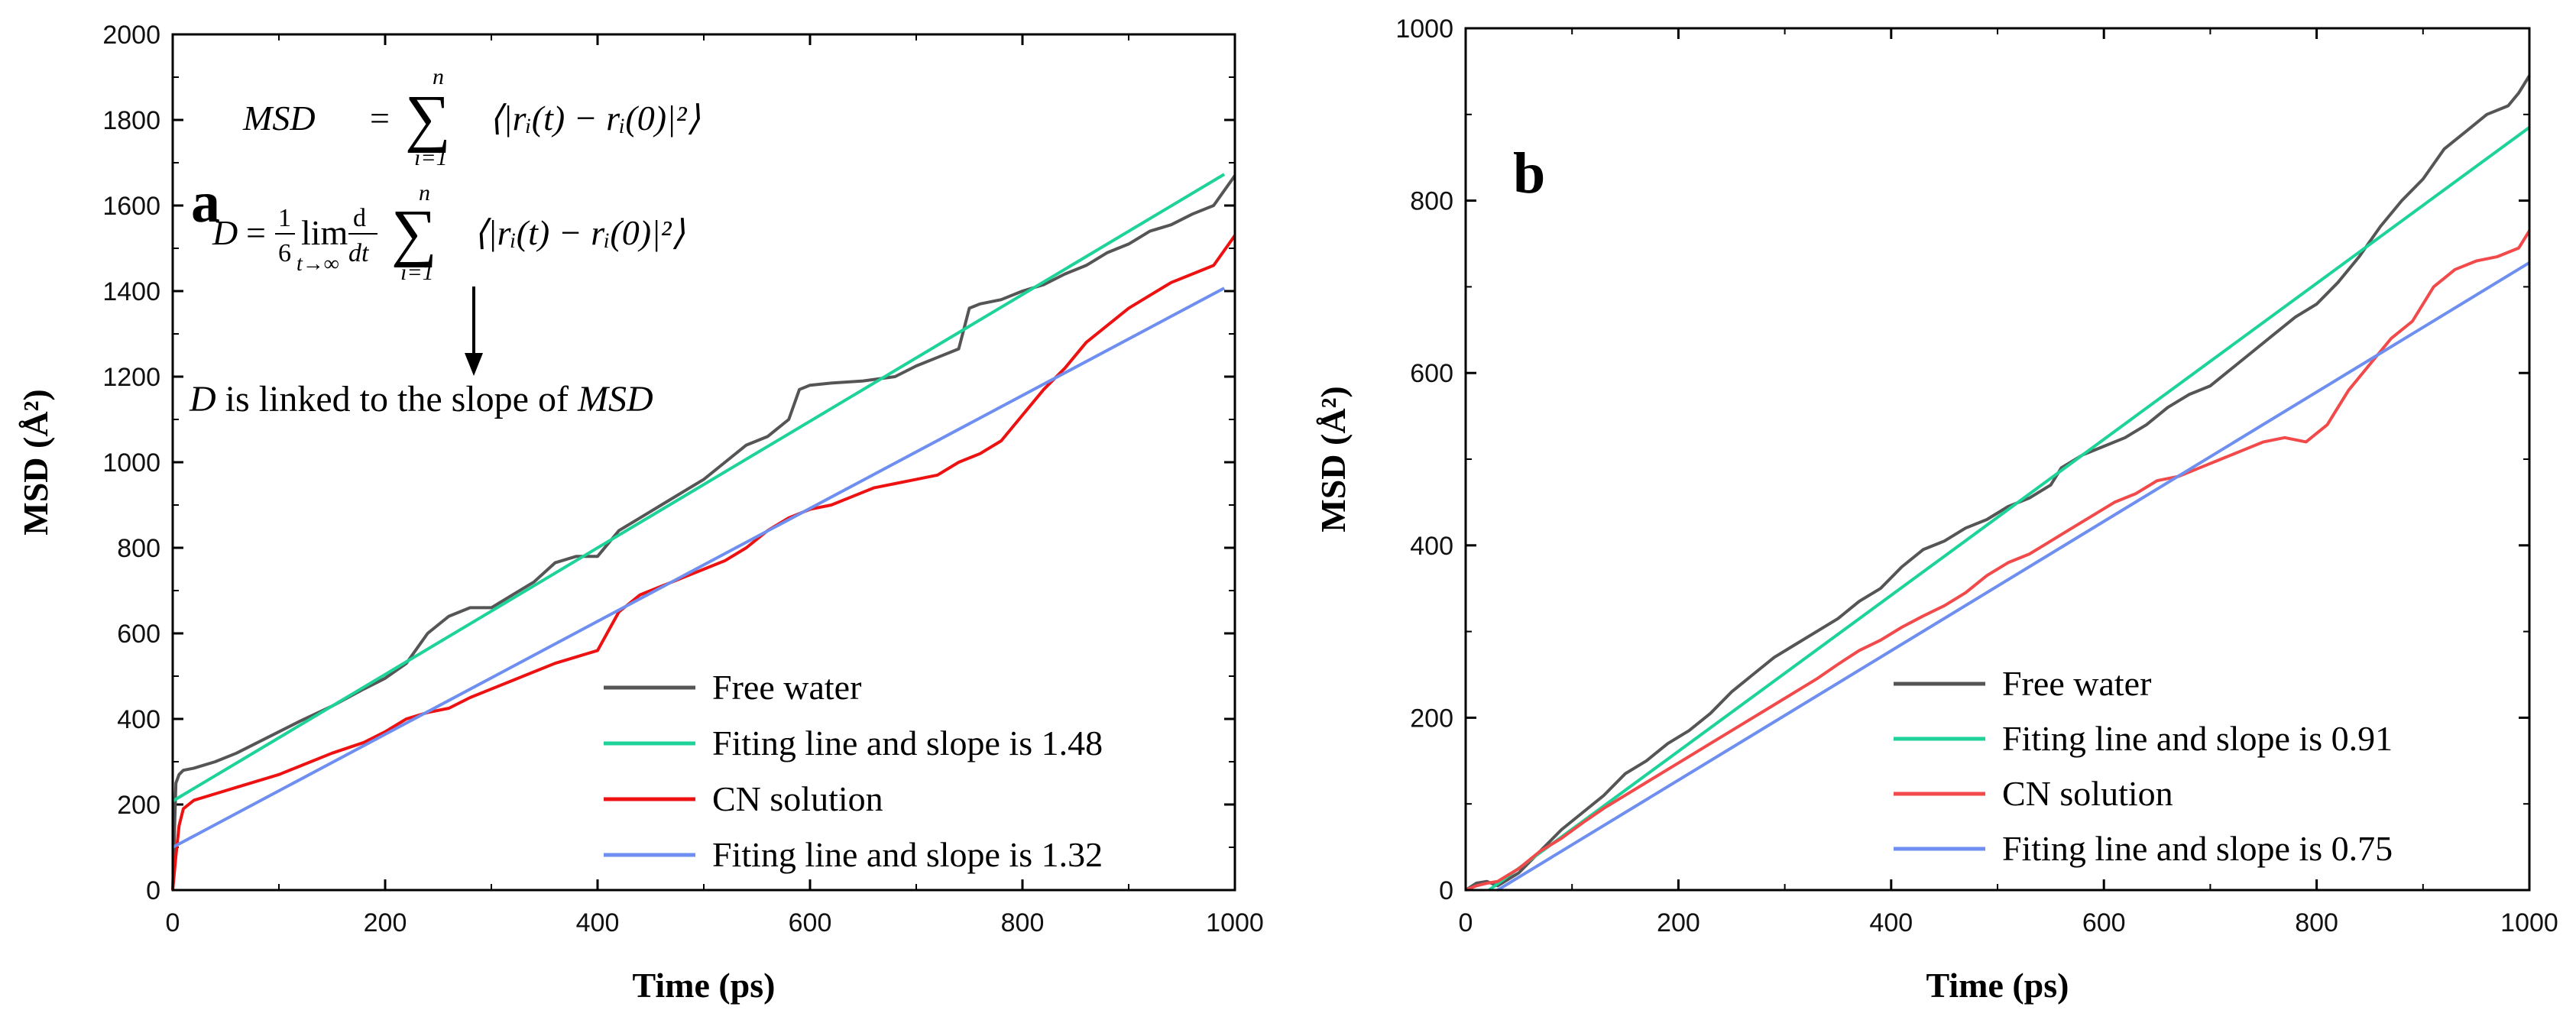  I want to click on panel-a-xtick-label-1: 200, so click(386, 922).